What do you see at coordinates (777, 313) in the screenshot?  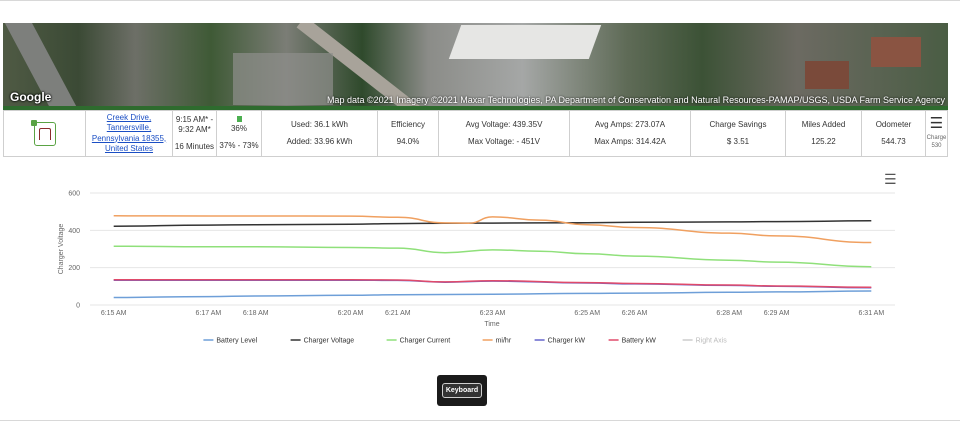 I see `x-tick-label: 6:29 AM` at bounding box center [777, 313].